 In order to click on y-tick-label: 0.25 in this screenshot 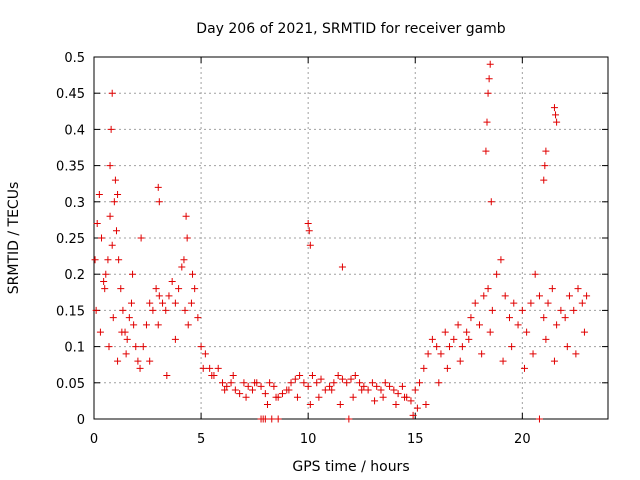, I will do `click(70, 239)`.